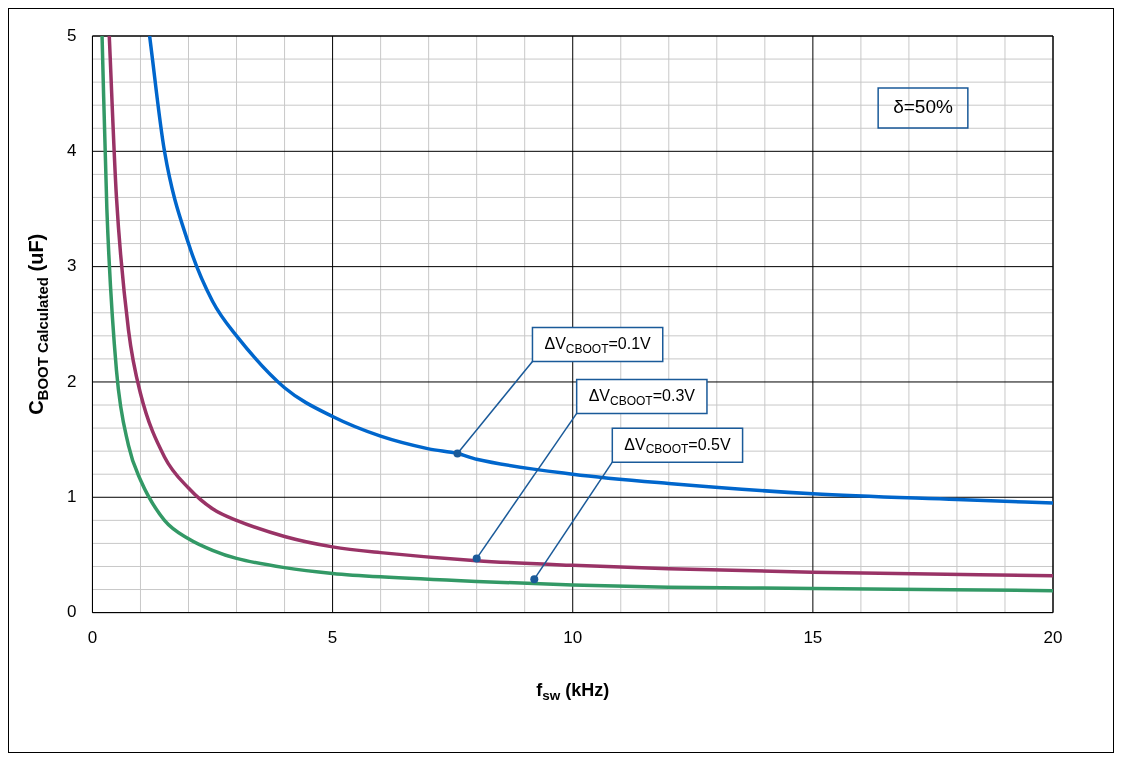  Describe the element at coordinates (71, 612) in the screenshot. I see `y-tick-label: 0` at that location.